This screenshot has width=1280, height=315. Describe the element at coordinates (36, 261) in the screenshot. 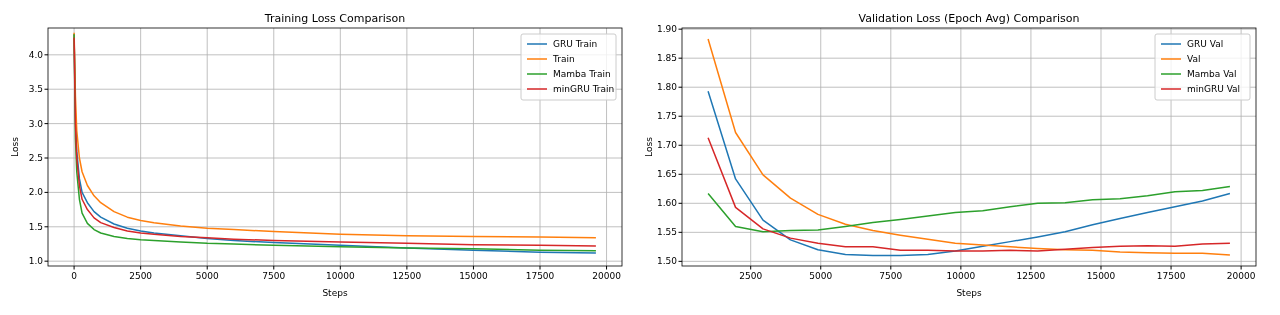

I see `y-tick-label: 1.0` at that location.